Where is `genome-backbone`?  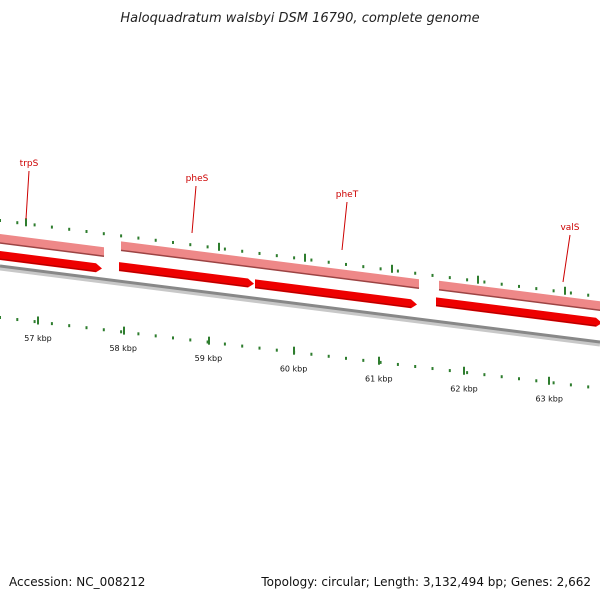 genome-backbone is located at coordinates (300, 304).